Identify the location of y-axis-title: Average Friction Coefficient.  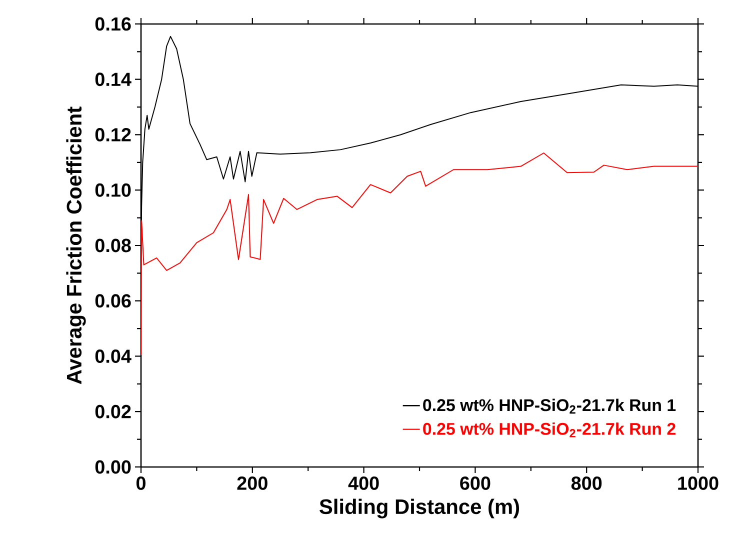
(76, 245).